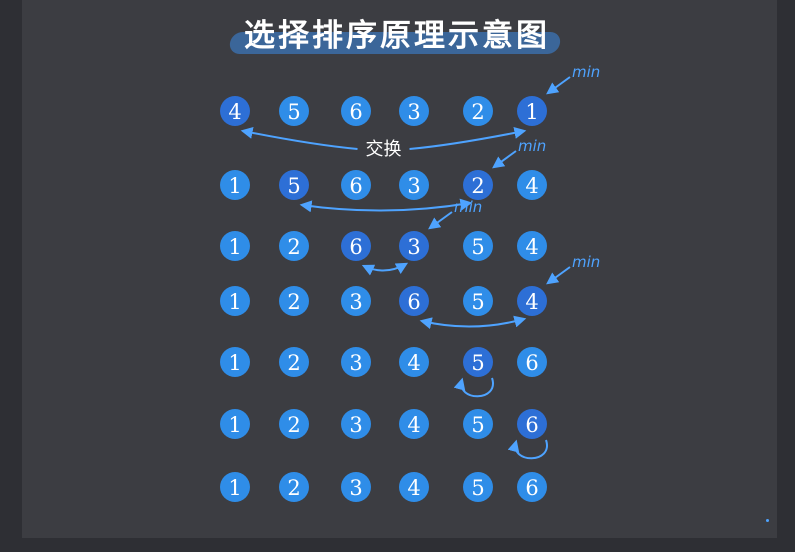  What do you see at coordinates (397, 36) in the screenshot?
I see `page-title: 选择排序原理示意图` at bounding box center [397, 36].